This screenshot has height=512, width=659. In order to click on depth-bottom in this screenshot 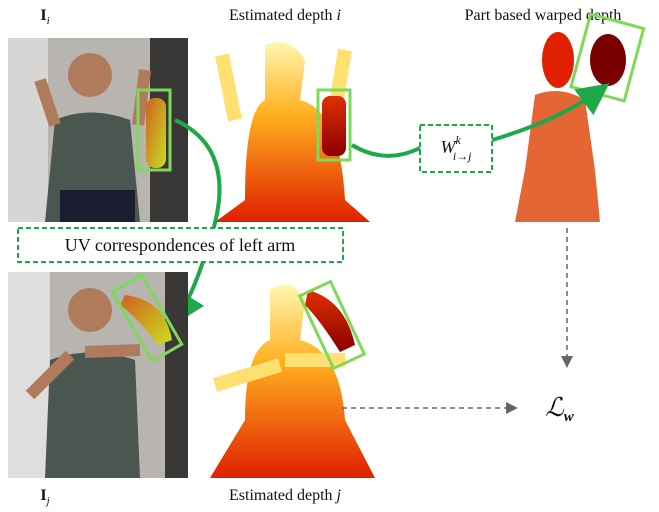, I will do `click(292, 378)`.